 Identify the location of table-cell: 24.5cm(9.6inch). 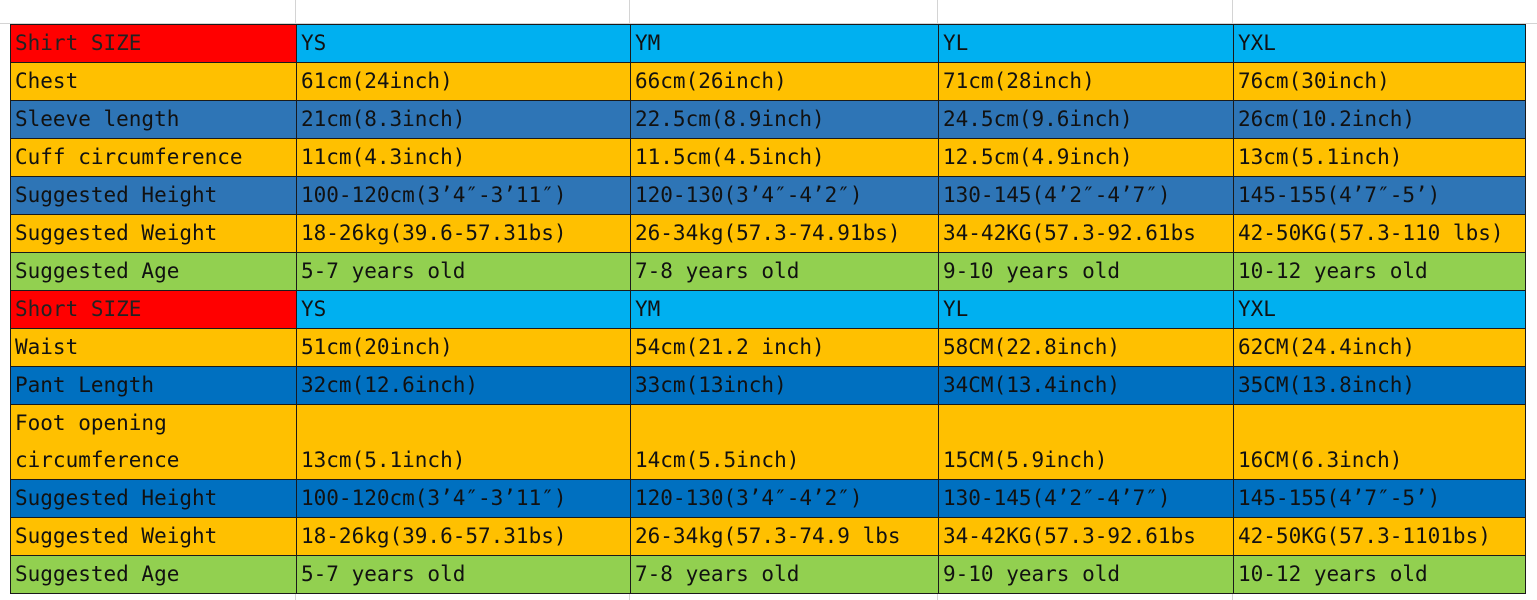
(1086, 119).